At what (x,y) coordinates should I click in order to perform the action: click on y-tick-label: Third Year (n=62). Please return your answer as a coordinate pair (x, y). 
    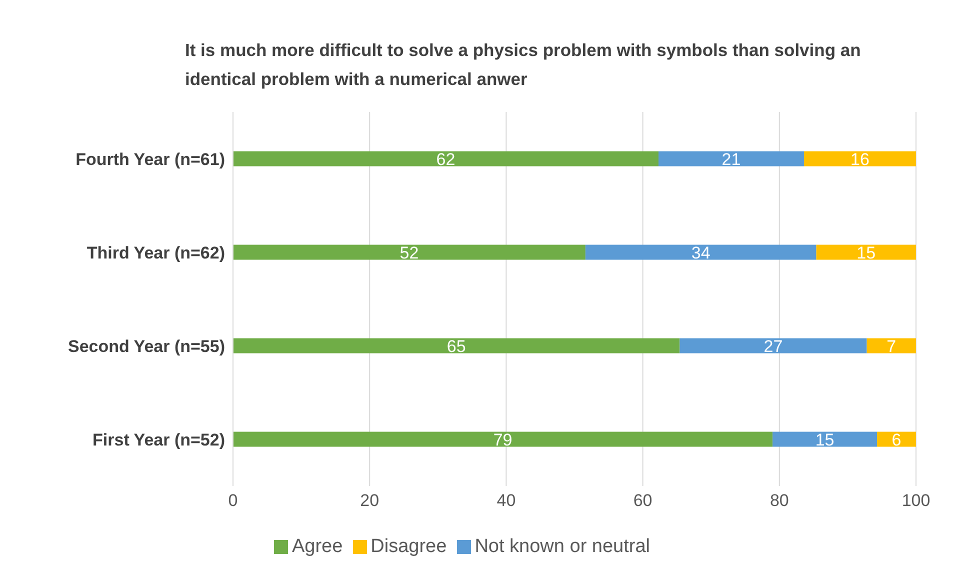
    Looking at the image, I should click on (155, 252).